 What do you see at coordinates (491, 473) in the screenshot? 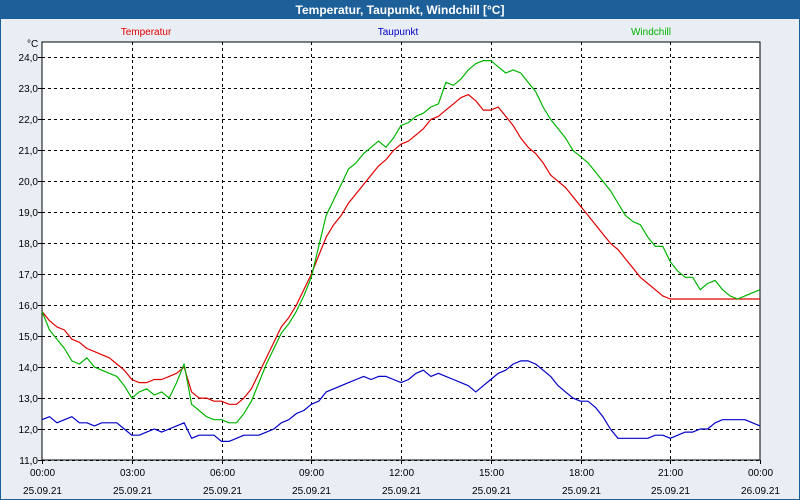
I see `x-tick-time-label: 15:00` at bounding box center [491, 473].